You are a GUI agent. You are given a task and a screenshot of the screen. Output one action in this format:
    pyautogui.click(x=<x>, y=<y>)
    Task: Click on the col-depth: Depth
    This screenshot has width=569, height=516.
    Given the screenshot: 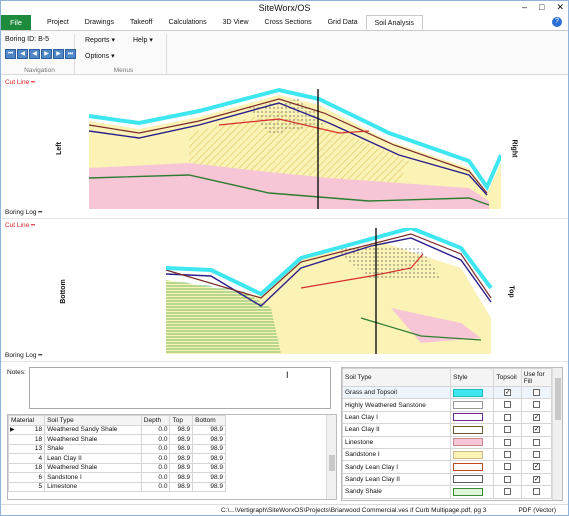 What is the action you would take?
    pyautogui.click(x=155, y=420)
    